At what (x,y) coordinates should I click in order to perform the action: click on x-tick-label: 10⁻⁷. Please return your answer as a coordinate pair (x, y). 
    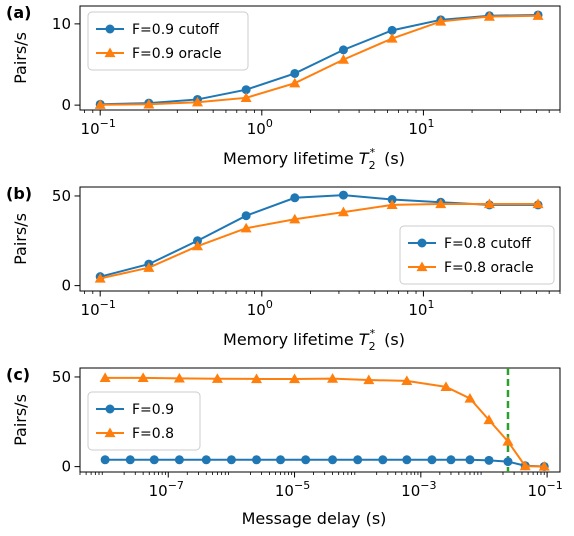
    Looking at the image, I should click on (166, 489).